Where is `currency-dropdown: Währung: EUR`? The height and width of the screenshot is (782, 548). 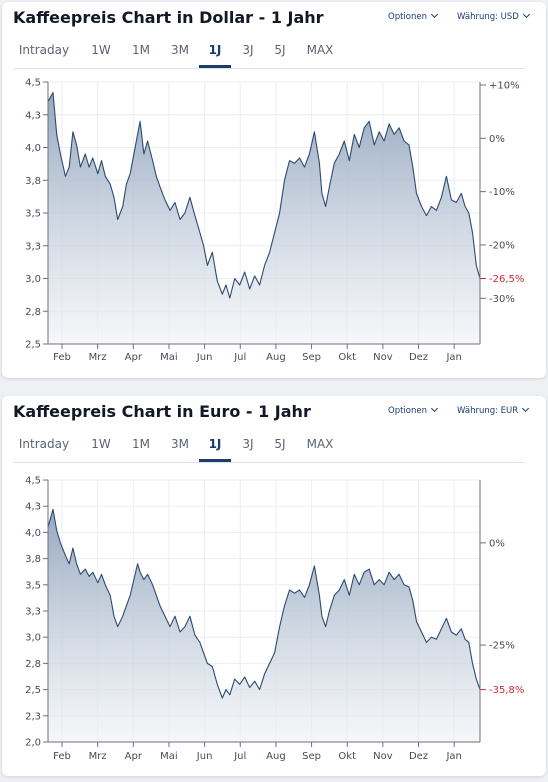
currency-dropdown: Währung: EUR is located at coordinates (493, 410).